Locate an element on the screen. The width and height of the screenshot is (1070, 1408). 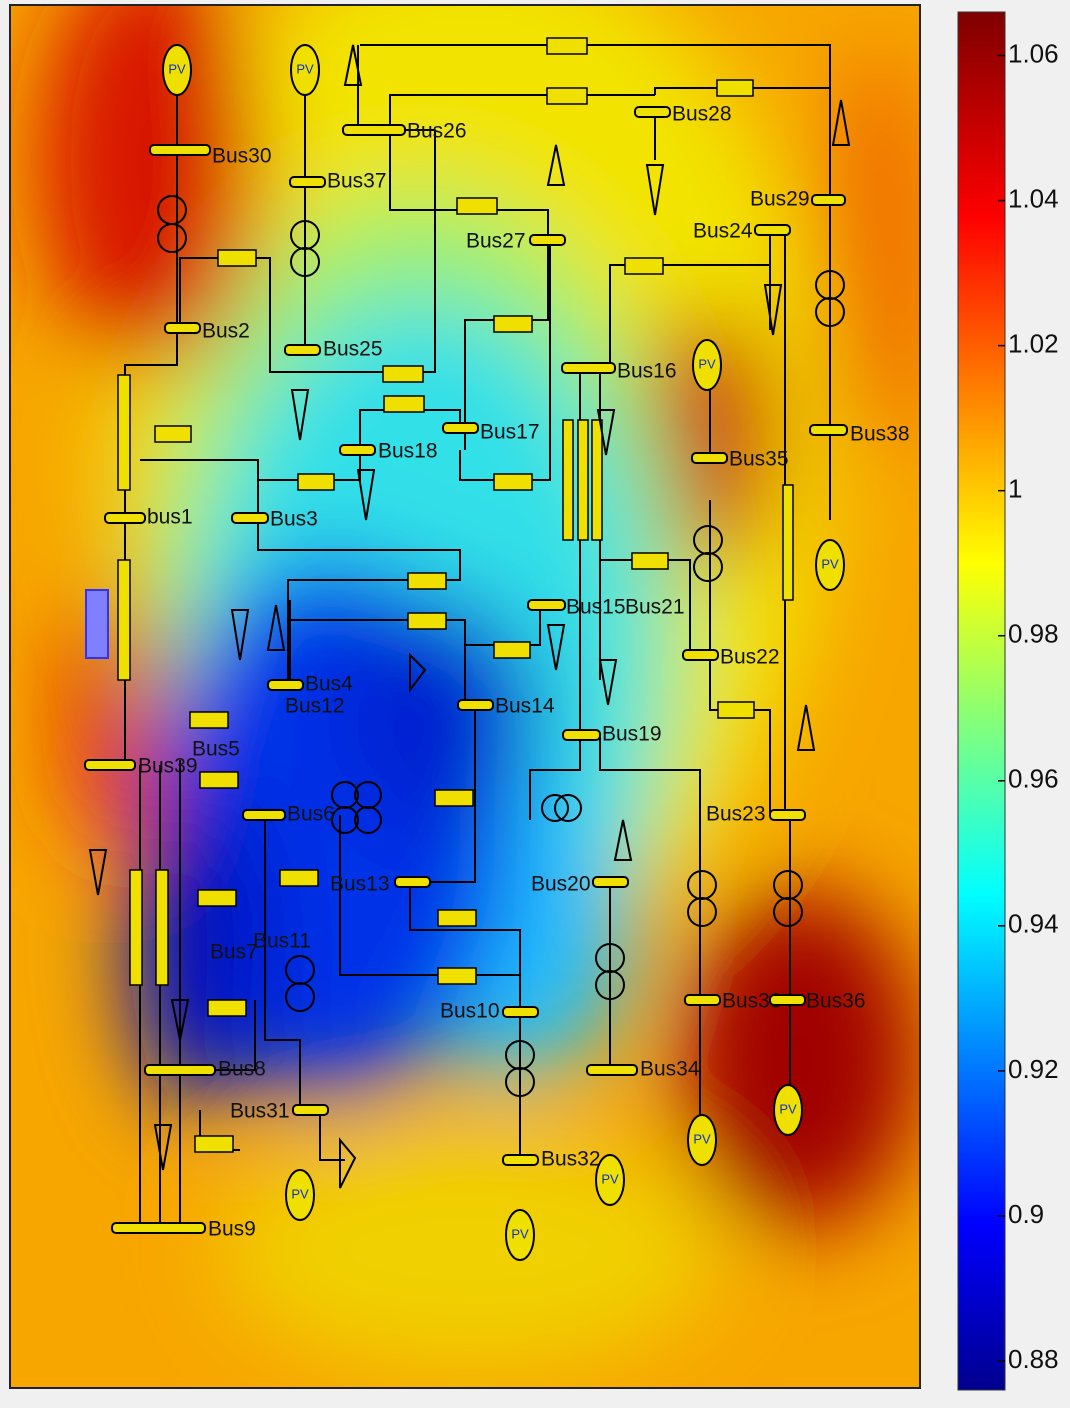
bus-label: Bus10 is located at coordinates (470, 1011).